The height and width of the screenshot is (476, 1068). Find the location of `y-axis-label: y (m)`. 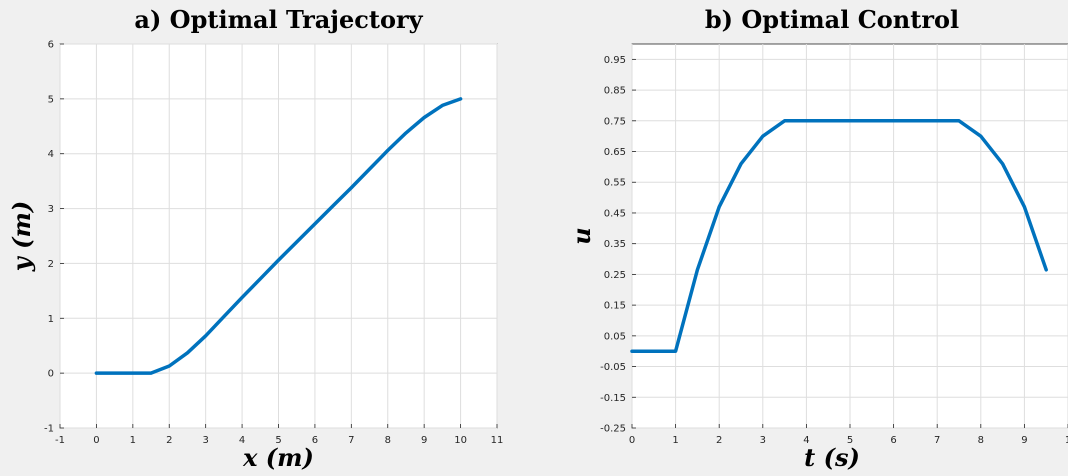

y-axis-label: y (m) is located at coordinates (21, 236).